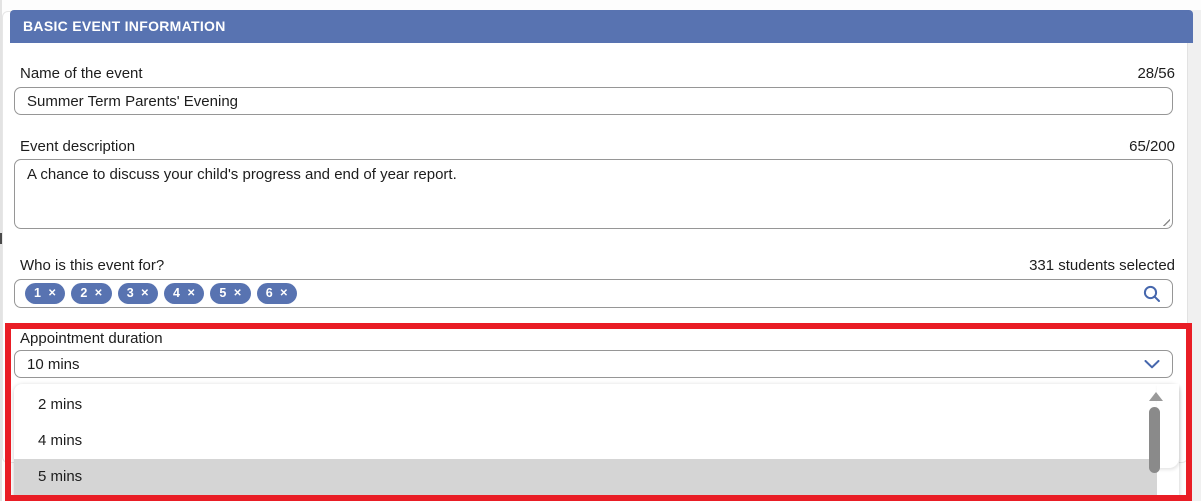 The height and width of the screenshot is (501, 1201). Describe the element at coordinates (1, 238) in the screenshot. I see `left-edge-marker` at that location.